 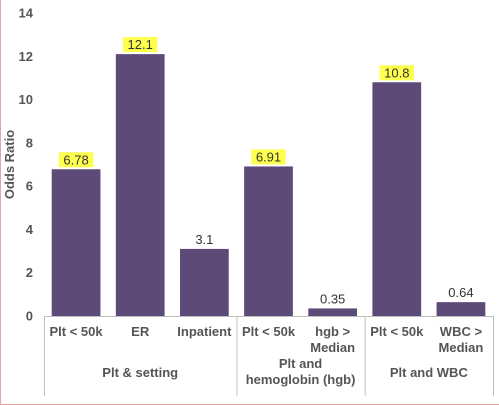 I want to click on group-label-line: hemoglobin (hgb), so click(x=301, y=379).